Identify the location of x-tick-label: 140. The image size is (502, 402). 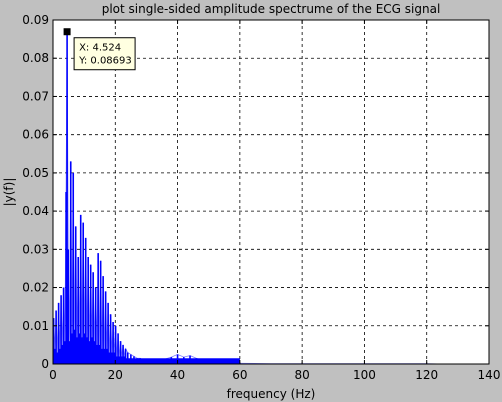
(489, 375).